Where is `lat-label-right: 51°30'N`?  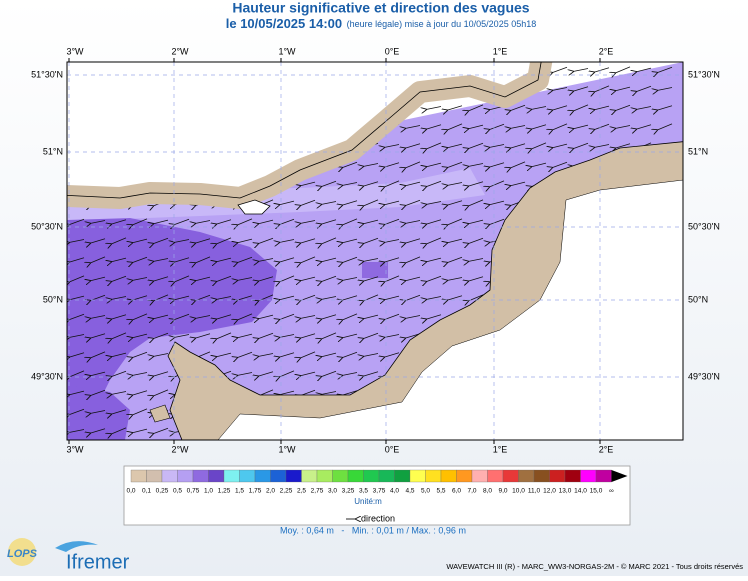
lat-label-right: 51°30'N is located at coordinates (704, 74).